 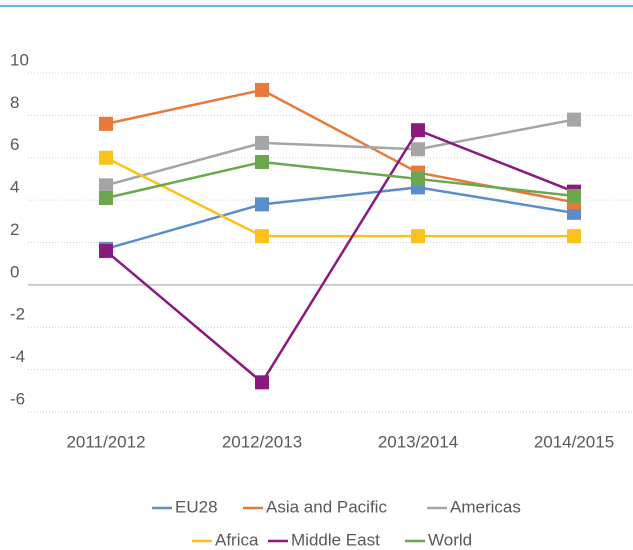 What do you see at coordinates (196, 506) in the screenshot?
I see `legend-label: EU28` at bounding box center [196, 506].